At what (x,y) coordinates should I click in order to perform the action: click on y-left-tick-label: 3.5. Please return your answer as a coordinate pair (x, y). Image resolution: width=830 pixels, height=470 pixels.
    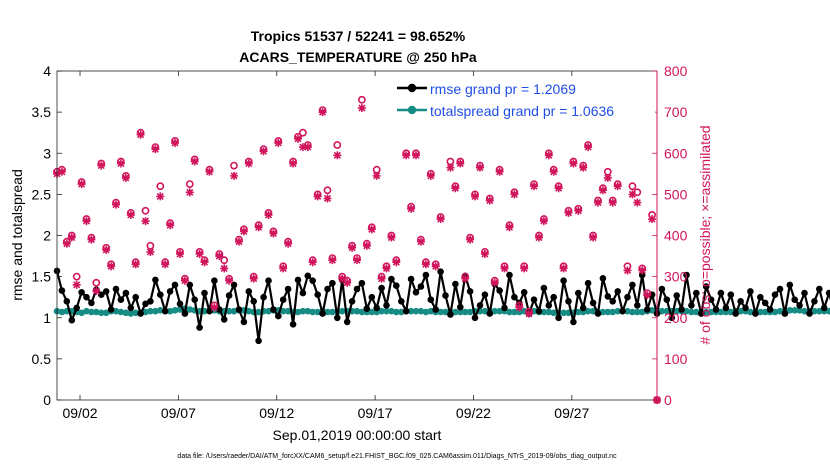
    Looking at the image, I should click on (42, 112).